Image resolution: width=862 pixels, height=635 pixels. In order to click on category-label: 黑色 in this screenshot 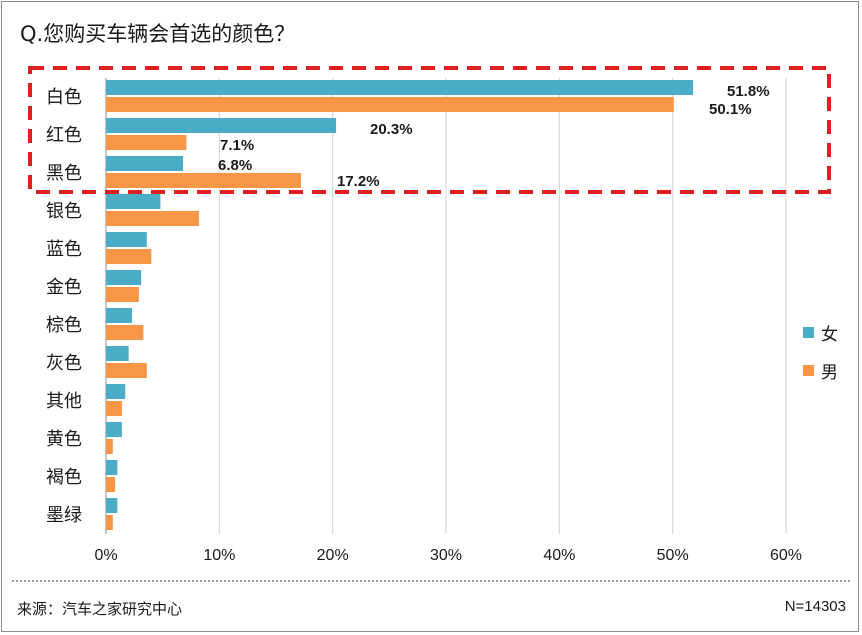, I will do `click(64, 173)`.